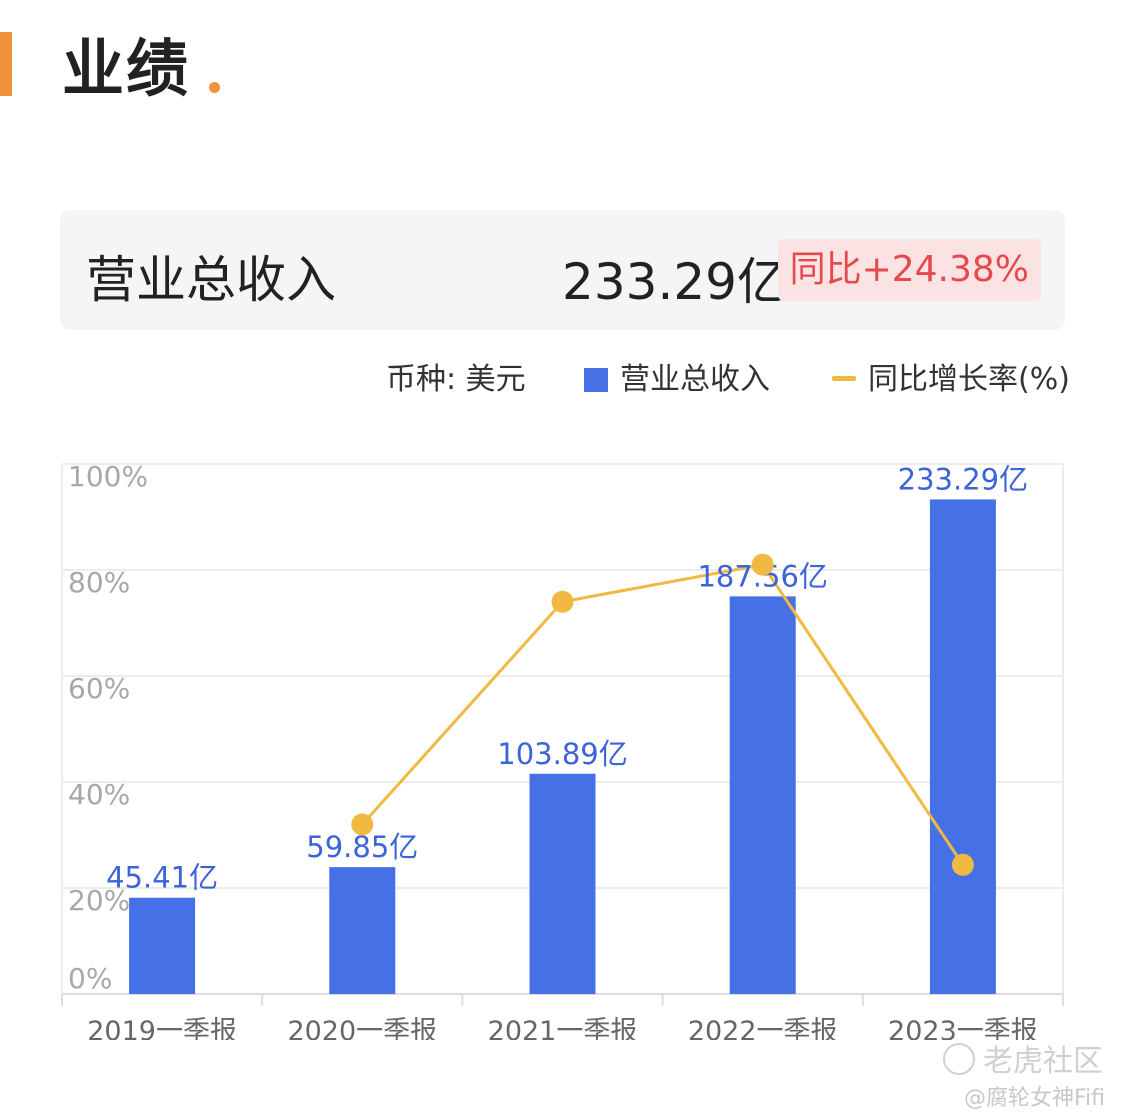  I want to click on bar-value-label: 233.29亿, so click(963, 479).